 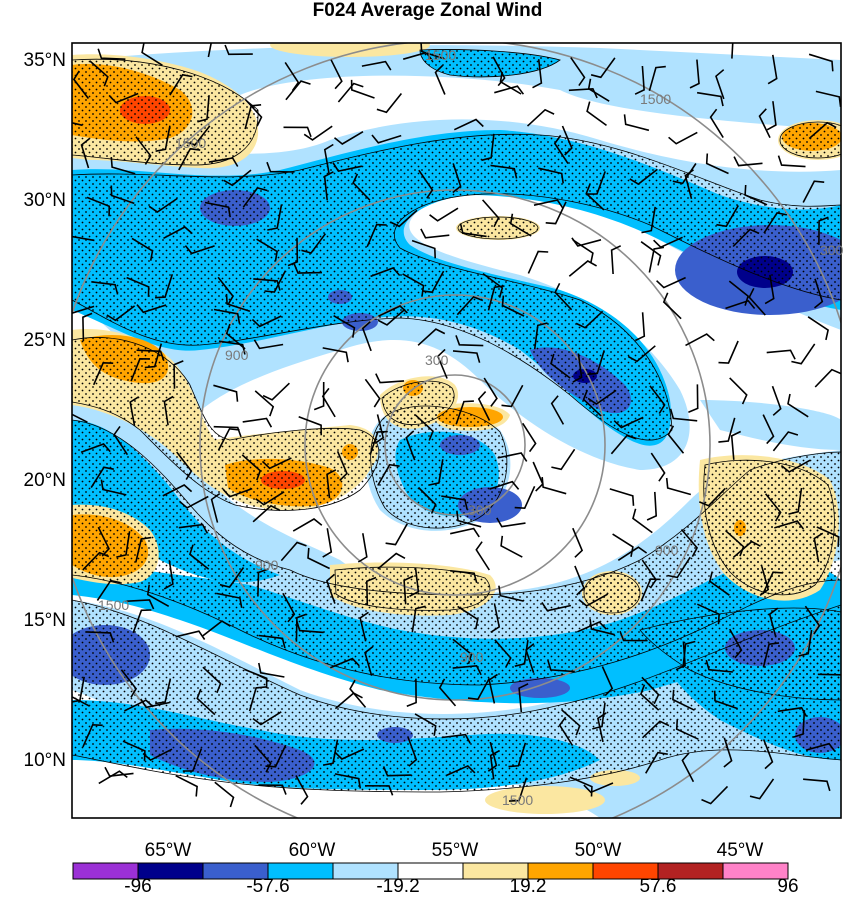 What do you see at coordinates (655, 99) in the screenshot?
I see `ring-label: 1500` at bounding box center [655, 99].